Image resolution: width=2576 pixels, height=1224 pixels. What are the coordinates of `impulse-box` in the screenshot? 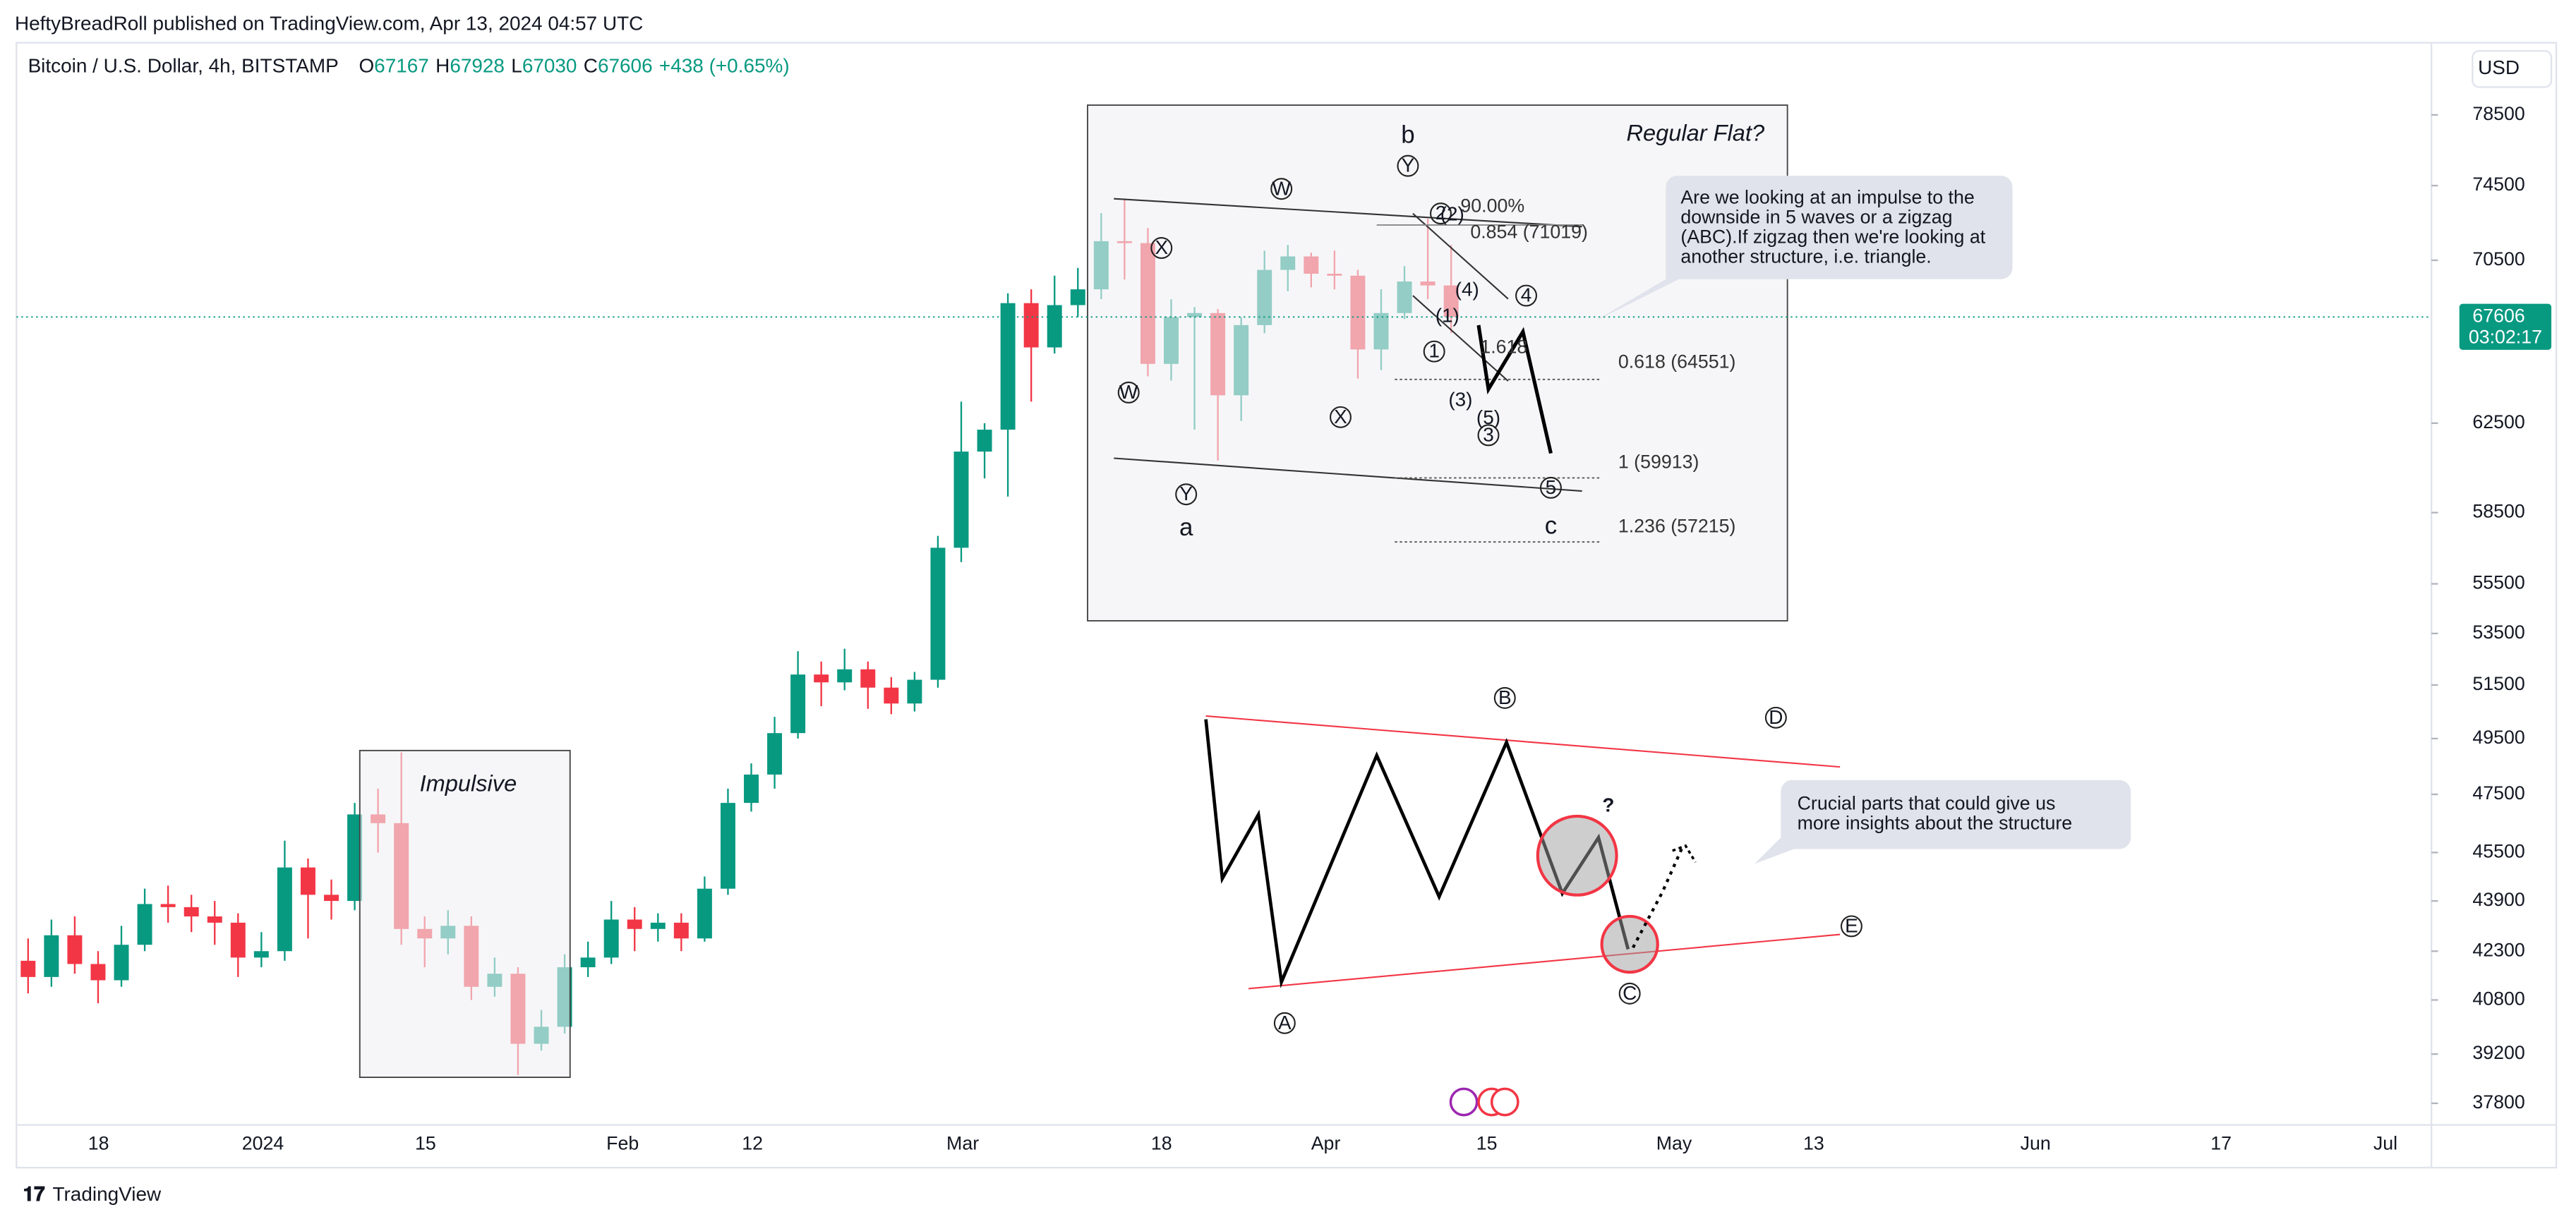 It's located at (465, 914).